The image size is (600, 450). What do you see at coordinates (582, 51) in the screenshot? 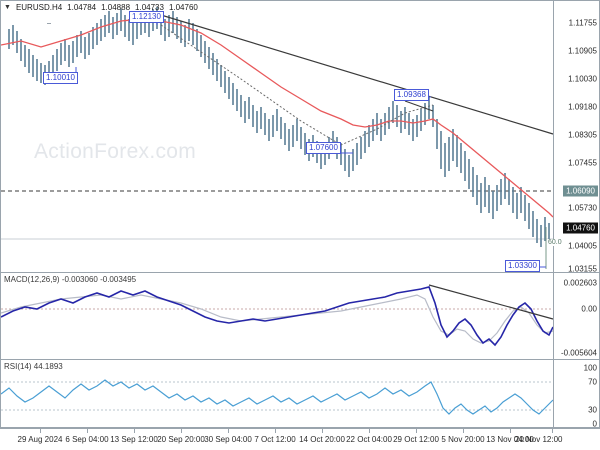
I see `price-tick-1: 1.10905` at bounding box center [582, 51].